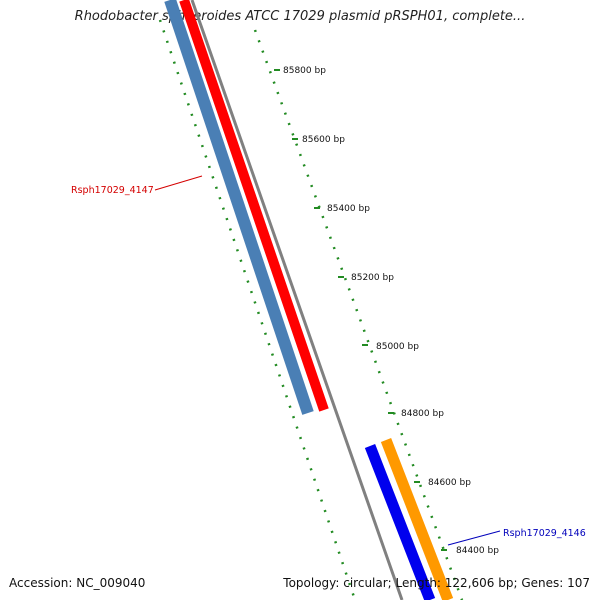 This screenshot has height=600, width=600. I want to click on scale-label-85400: 85400 bp, so click(348, 209).